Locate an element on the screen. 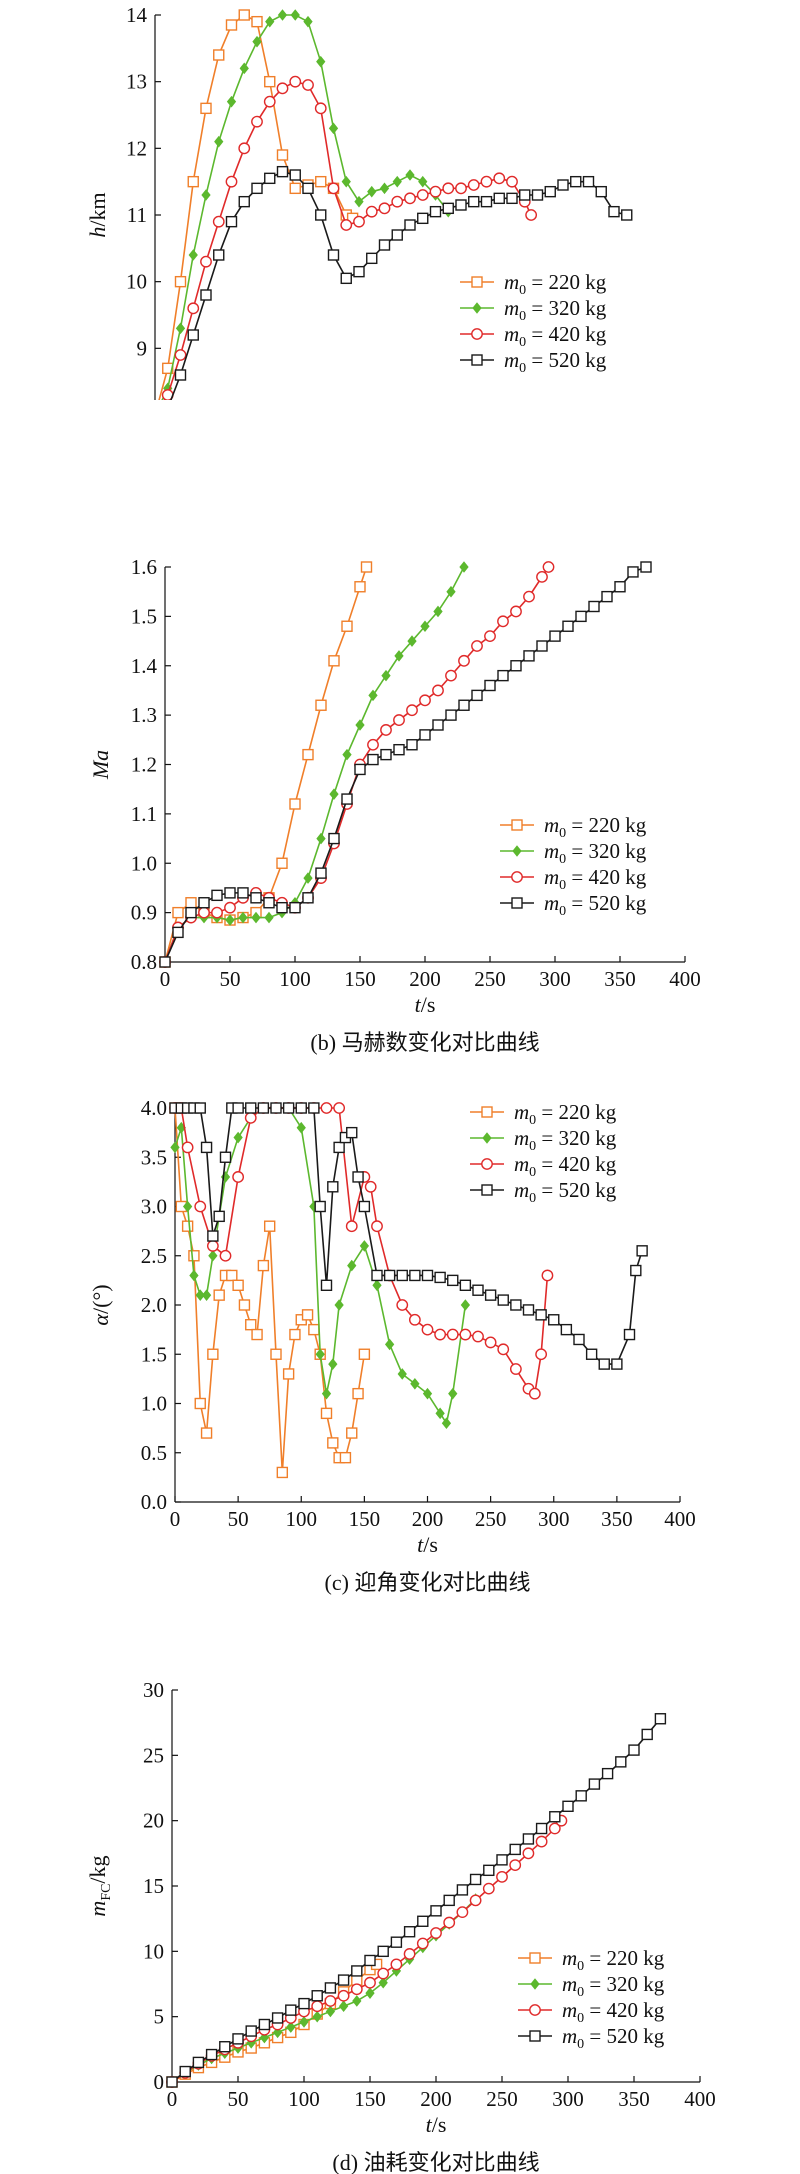 Image resolution: width=800 pixels, height=2174 pixels. x-tick-label: 200 is located at coordinates (425, 979).